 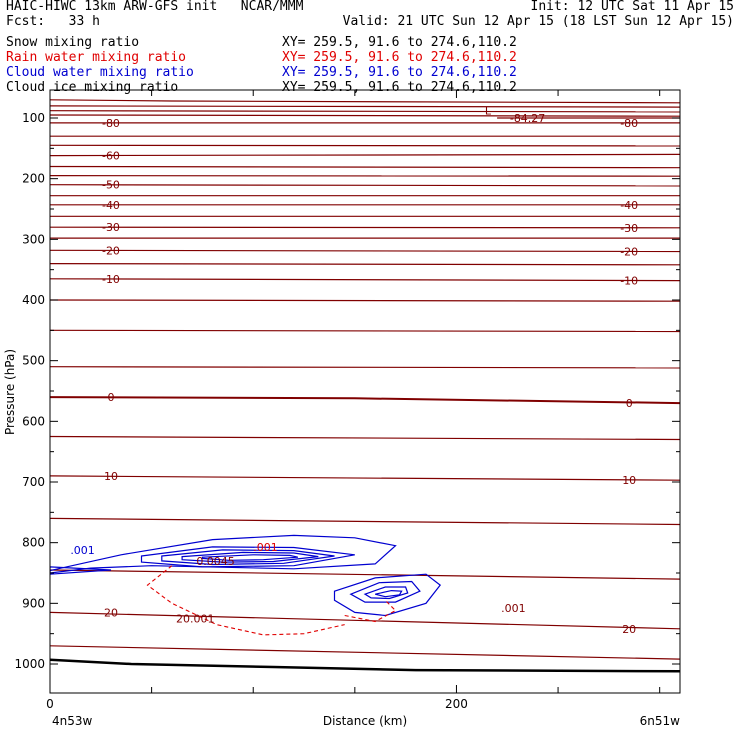 What do you see at coordinates (33, 543) in the screenshot?
I see `y-tick-label: 800` at bounding box center [33, 543].